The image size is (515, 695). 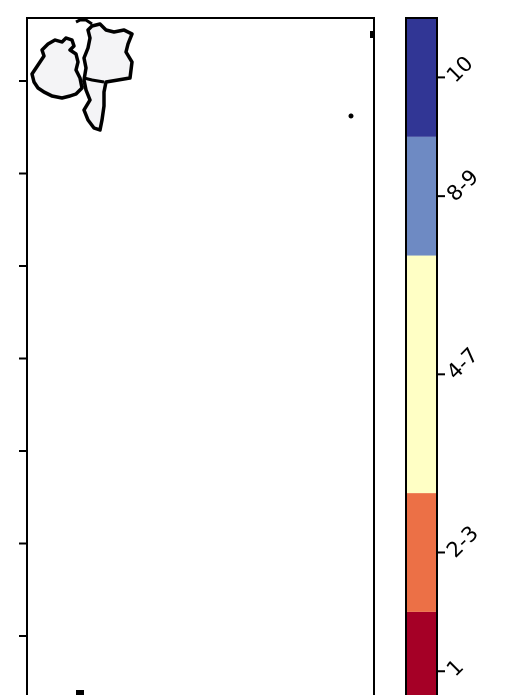 What do you see at coordinates (80, 692) in the screenshot?
I see `map-edge-mark-bottom` at bounding box center [80, 692].